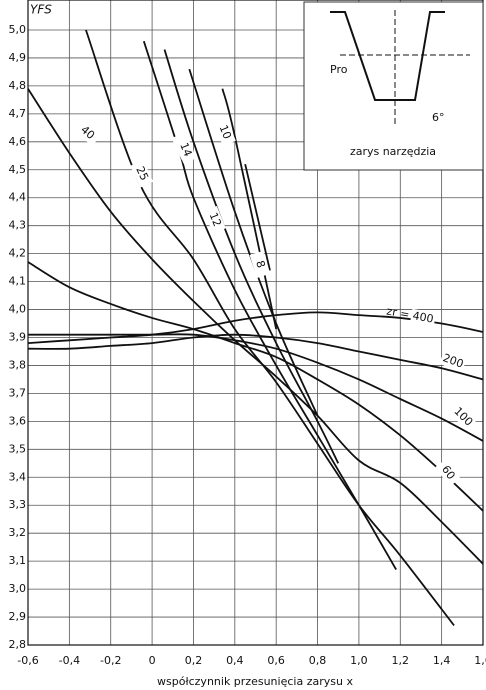 The image size is (486, 690). I want to click on curve-label: 10, so click(225, 132).